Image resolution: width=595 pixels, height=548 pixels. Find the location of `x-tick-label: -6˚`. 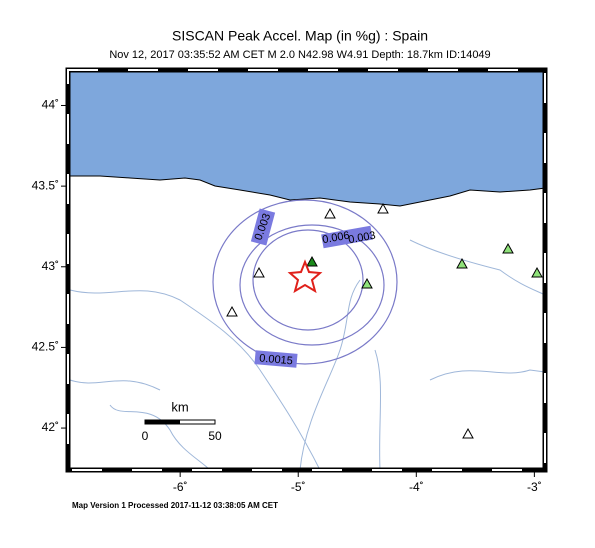

x-tick-label: -6˚ is located at coordinates (180, 487).